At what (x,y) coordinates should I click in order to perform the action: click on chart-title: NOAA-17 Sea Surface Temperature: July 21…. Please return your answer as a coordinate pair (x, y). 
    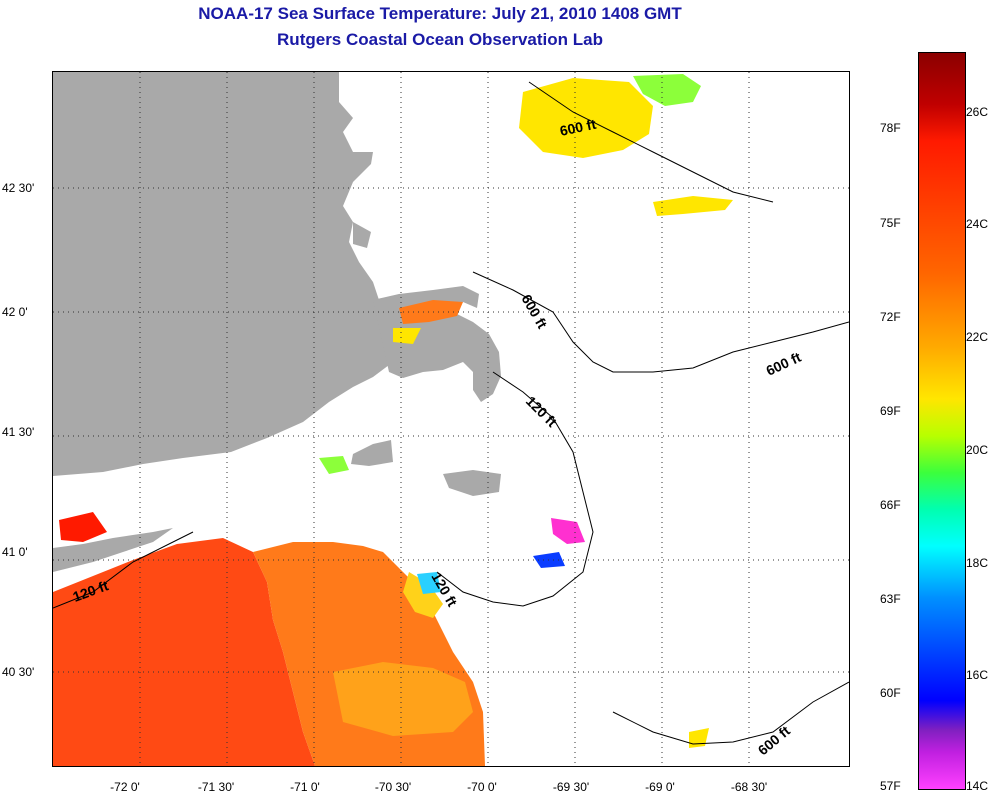
    Looking at the image, I should click on (440, 13).